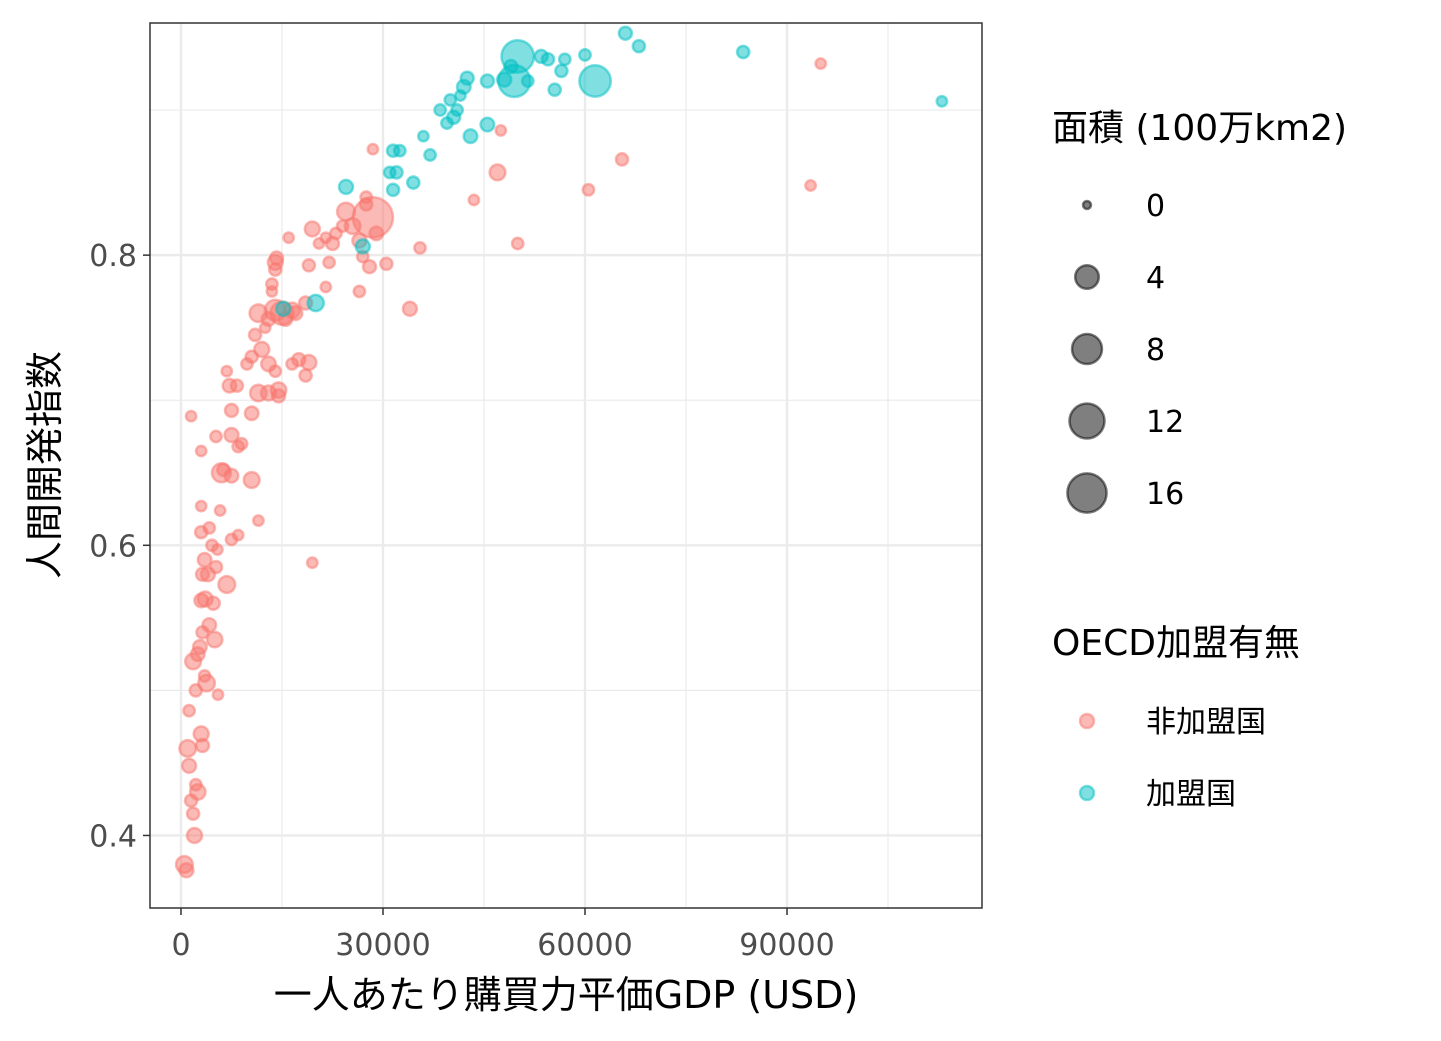  I want to click on size-legend-label: 8, so click(1155, 350).